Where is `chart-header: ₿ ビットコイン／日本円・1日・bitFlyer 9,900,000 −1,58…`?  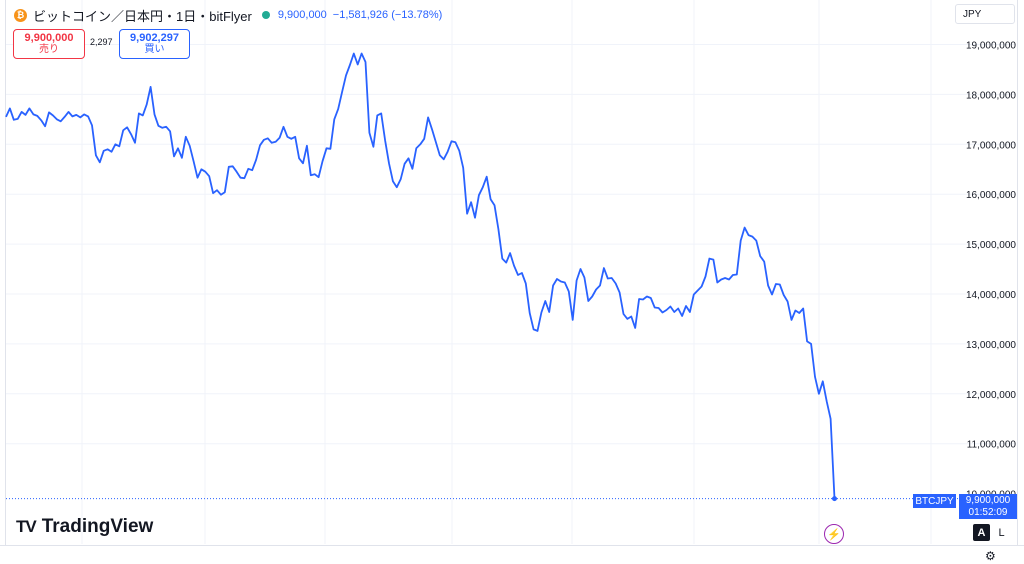 chart-header: ₿ ビットコイン／日本円・1日・bitFlyer 9,900,000 −1,58… is located at coordinates (228, 15).